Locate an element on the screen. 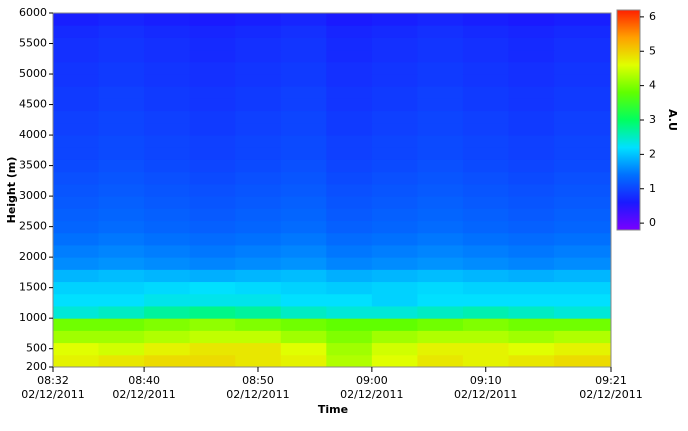 This screenshot has height=431, width=688. y-tick-label: 200 is located at coordinates (36, 366).